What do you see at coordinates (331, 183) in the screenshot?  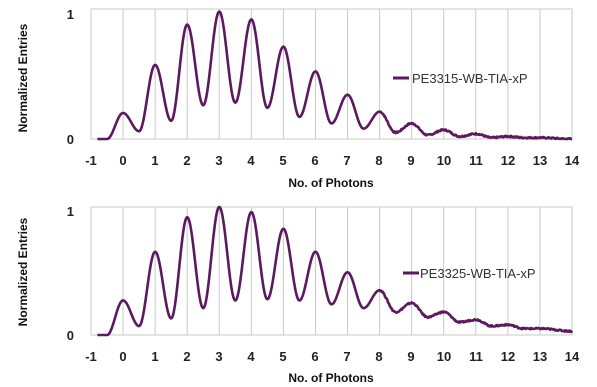 I see `x-axis-title-1: No. of Photons` at bounding box center [331, 183].